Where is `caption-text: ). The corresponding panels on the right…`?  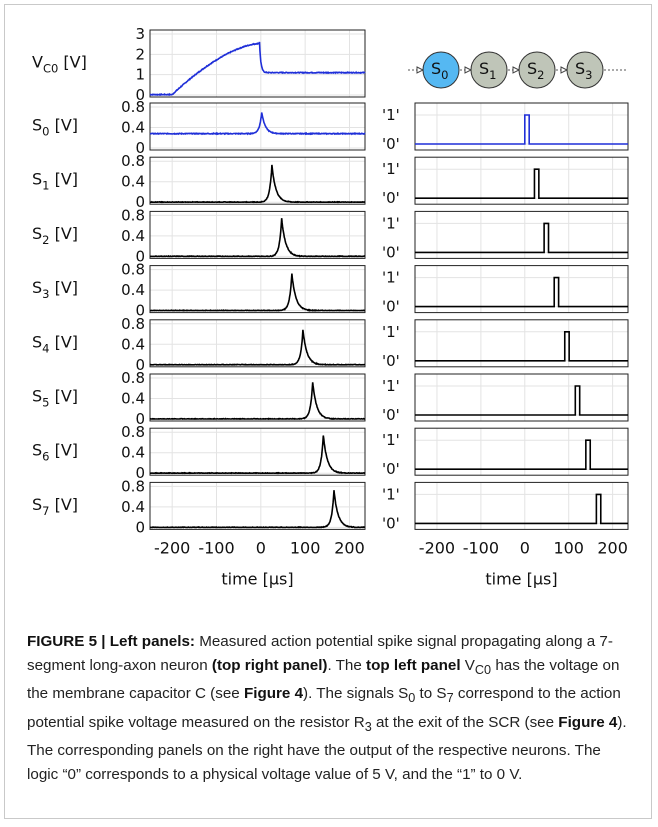 caption-text: ). The corresponding panels on the right… is located at coordinates (327, 748).